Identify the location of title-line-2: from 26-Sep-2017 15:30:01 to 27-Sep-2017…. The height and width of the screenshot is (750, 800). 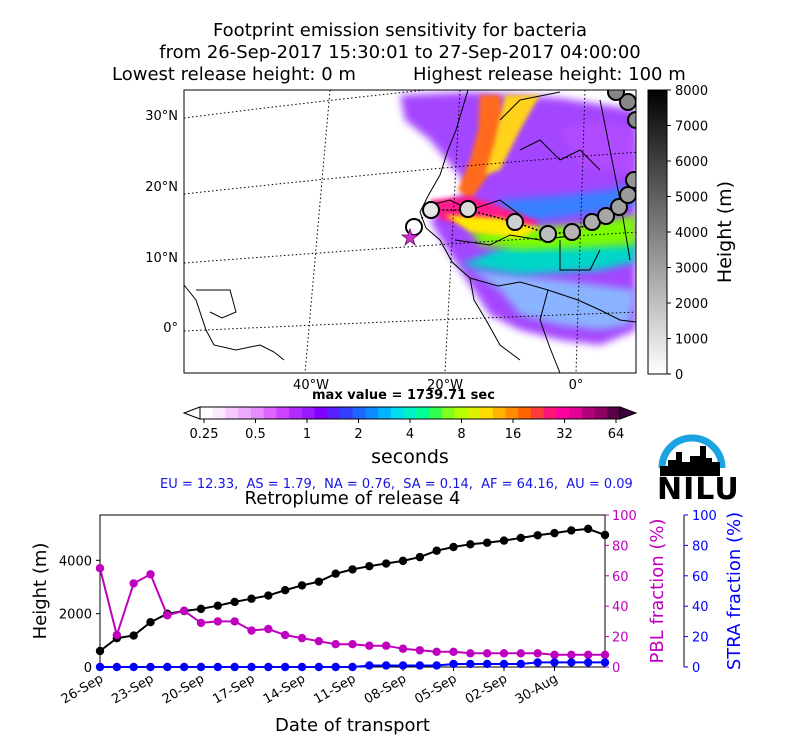
(400, 52).